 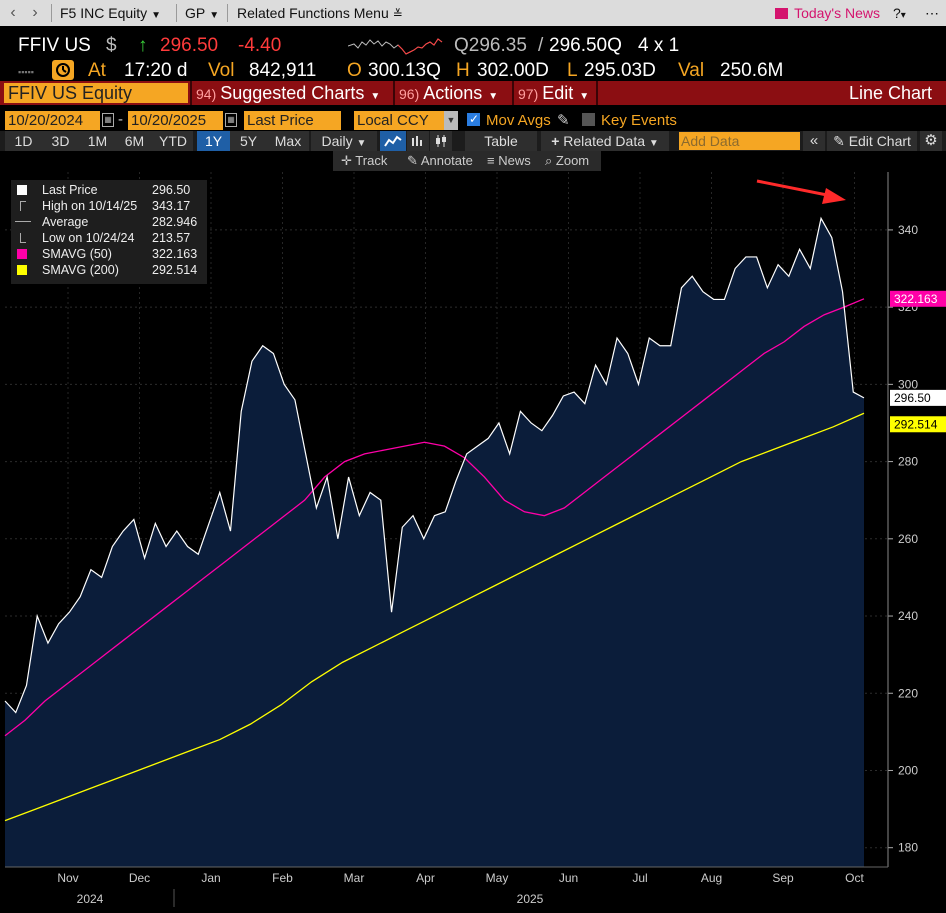 I want to click on sma200-value-tag: 292.514, so click(x=918, y=424).